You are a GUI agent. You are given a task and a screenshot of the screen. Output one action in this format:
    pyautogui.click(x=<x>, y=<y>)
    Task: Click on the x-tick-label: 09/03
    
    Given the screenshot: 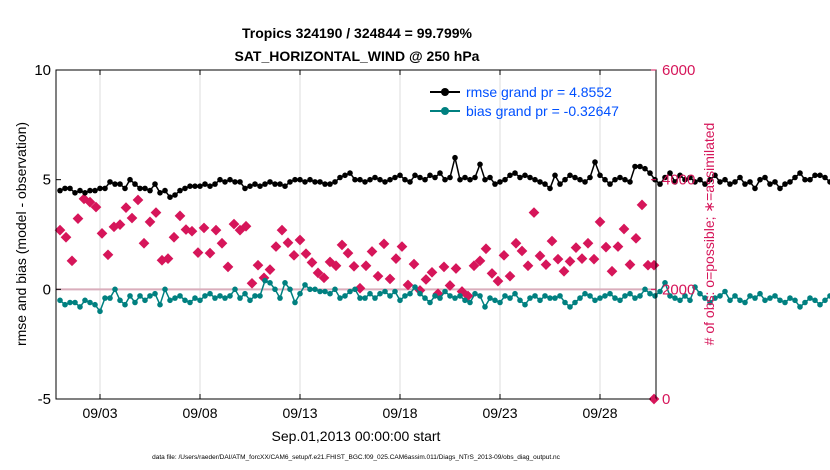 What is the action you would take?
    pyautogui.click(x=99, y=413)
    